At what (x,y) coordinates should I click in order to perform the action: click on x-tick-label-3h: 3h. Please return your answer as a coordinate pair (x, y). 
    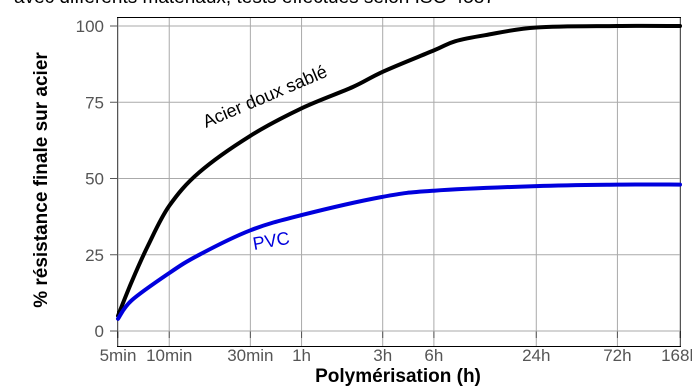
    Looking at the image, I should click on (382, 355).